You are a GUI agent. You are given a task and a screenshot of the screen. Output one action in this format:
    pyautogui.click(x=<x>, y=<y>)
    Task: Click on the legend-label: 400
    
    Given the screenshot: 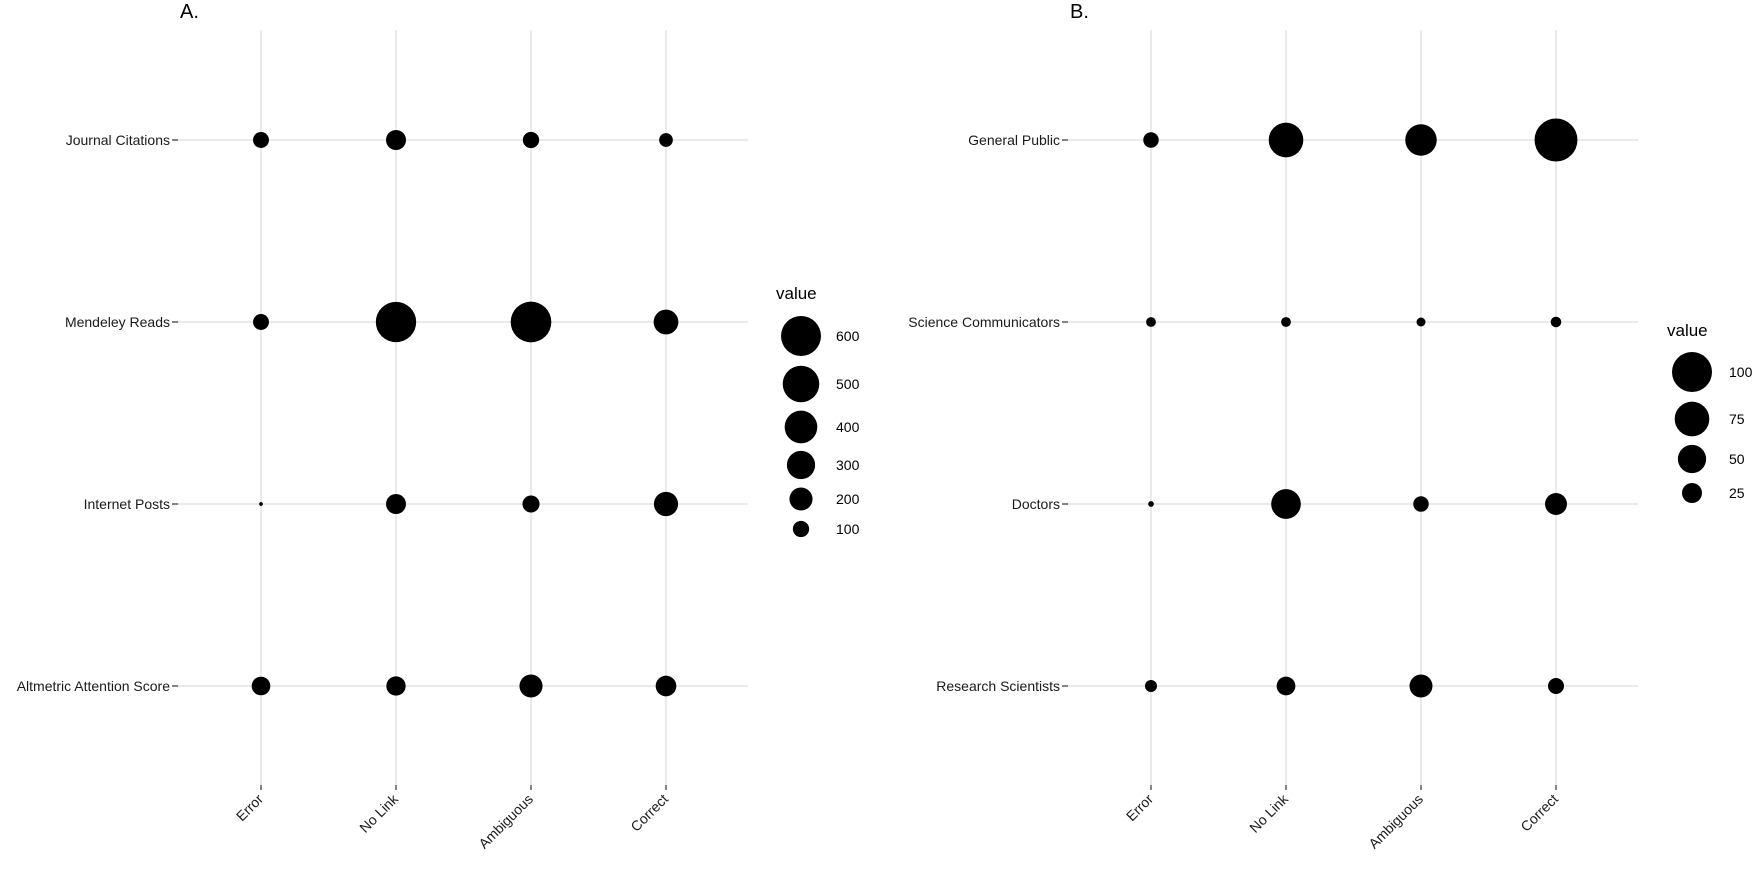 What is the action you would take?
    pyautogui.click(x=848, y=427)
    